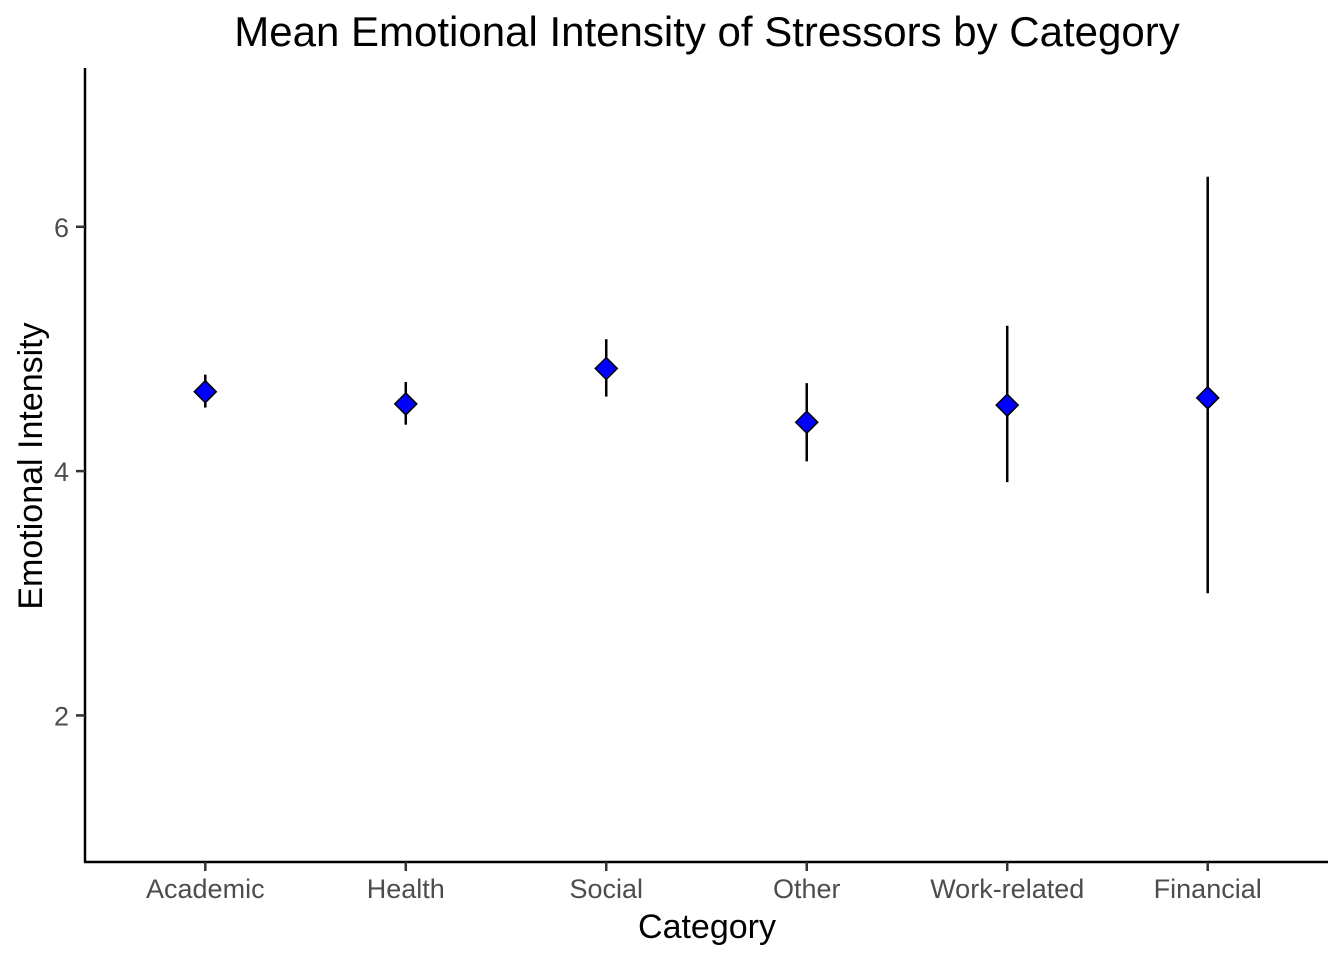 The image size is (1344, 960). Describe the element at coordinates (606, 889) in the screenshot. I see `x-tick-label: Social` at that location.